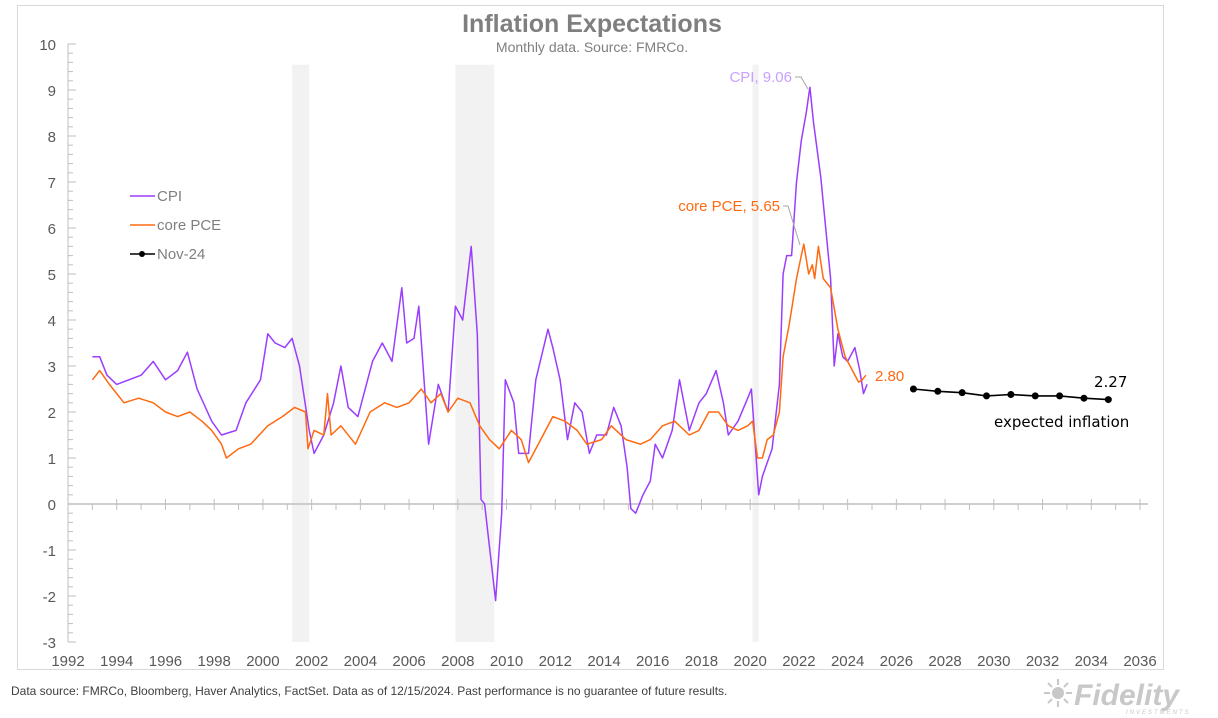 This screenshot has height=718, width=1218. I want to click on x-tick-label: 2030, so click(993, 661).